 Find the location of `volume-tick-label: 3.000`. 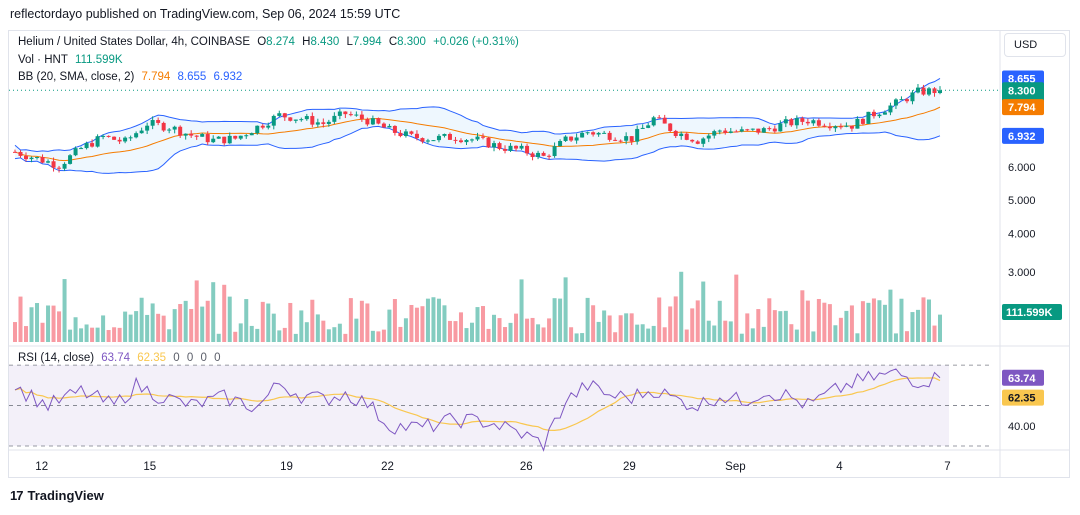

volume-tick-label: 3.000 is located at coordinates (1022, 273).